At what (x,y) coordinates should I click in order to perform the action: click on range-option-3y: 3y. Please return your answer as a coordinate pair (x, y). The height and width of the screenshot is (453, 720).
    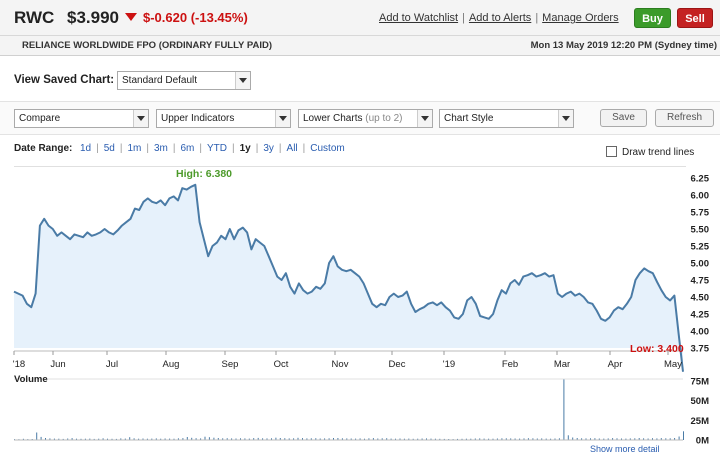
    Looking at the image, I should click on (268, 148).